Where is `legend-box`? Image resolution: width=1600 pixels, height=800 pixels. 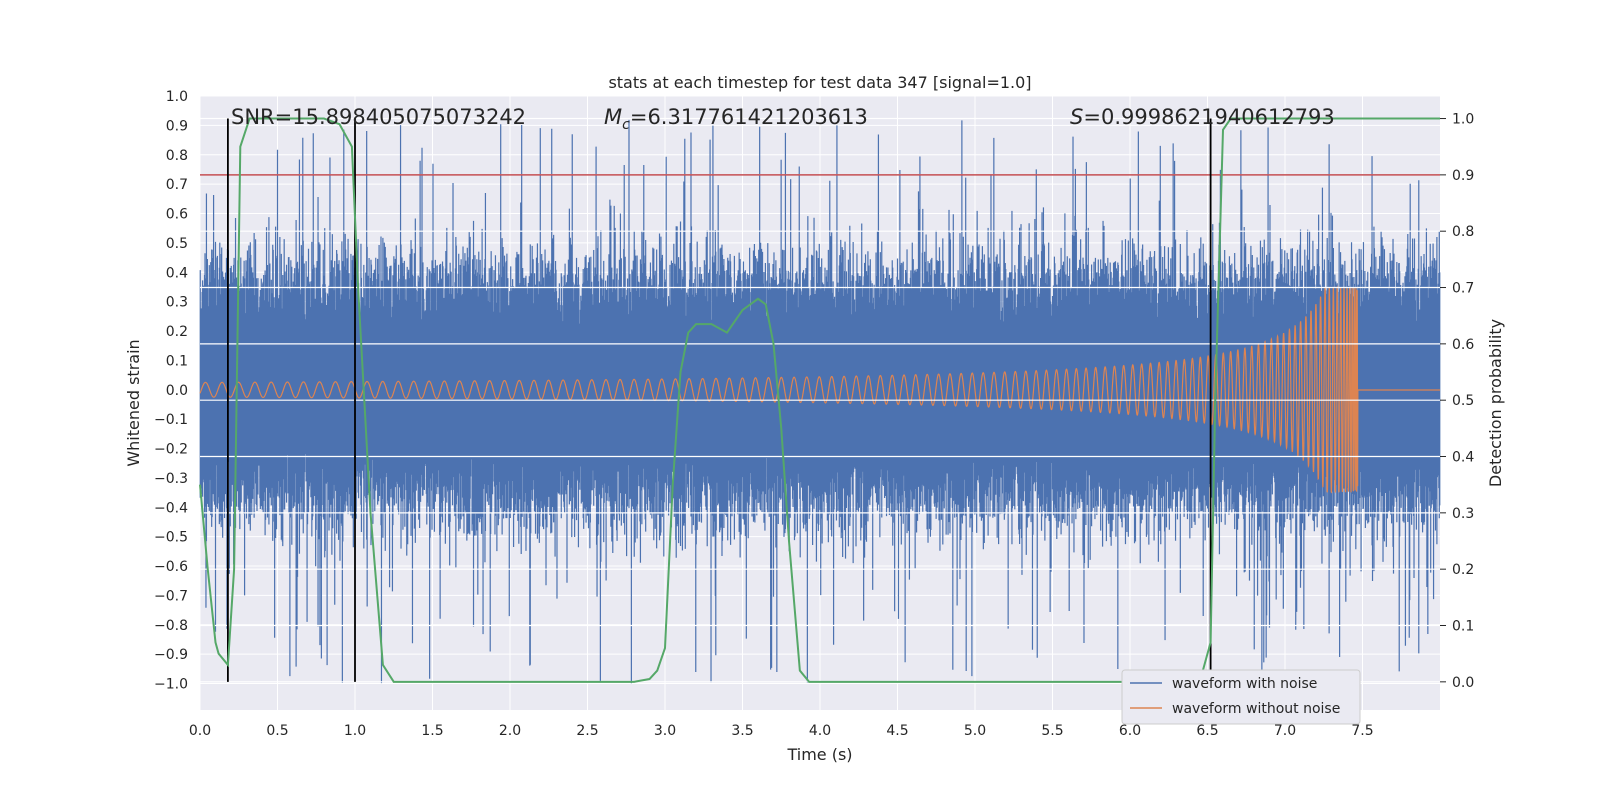 legend-box is located at coordinates (1241, 697).